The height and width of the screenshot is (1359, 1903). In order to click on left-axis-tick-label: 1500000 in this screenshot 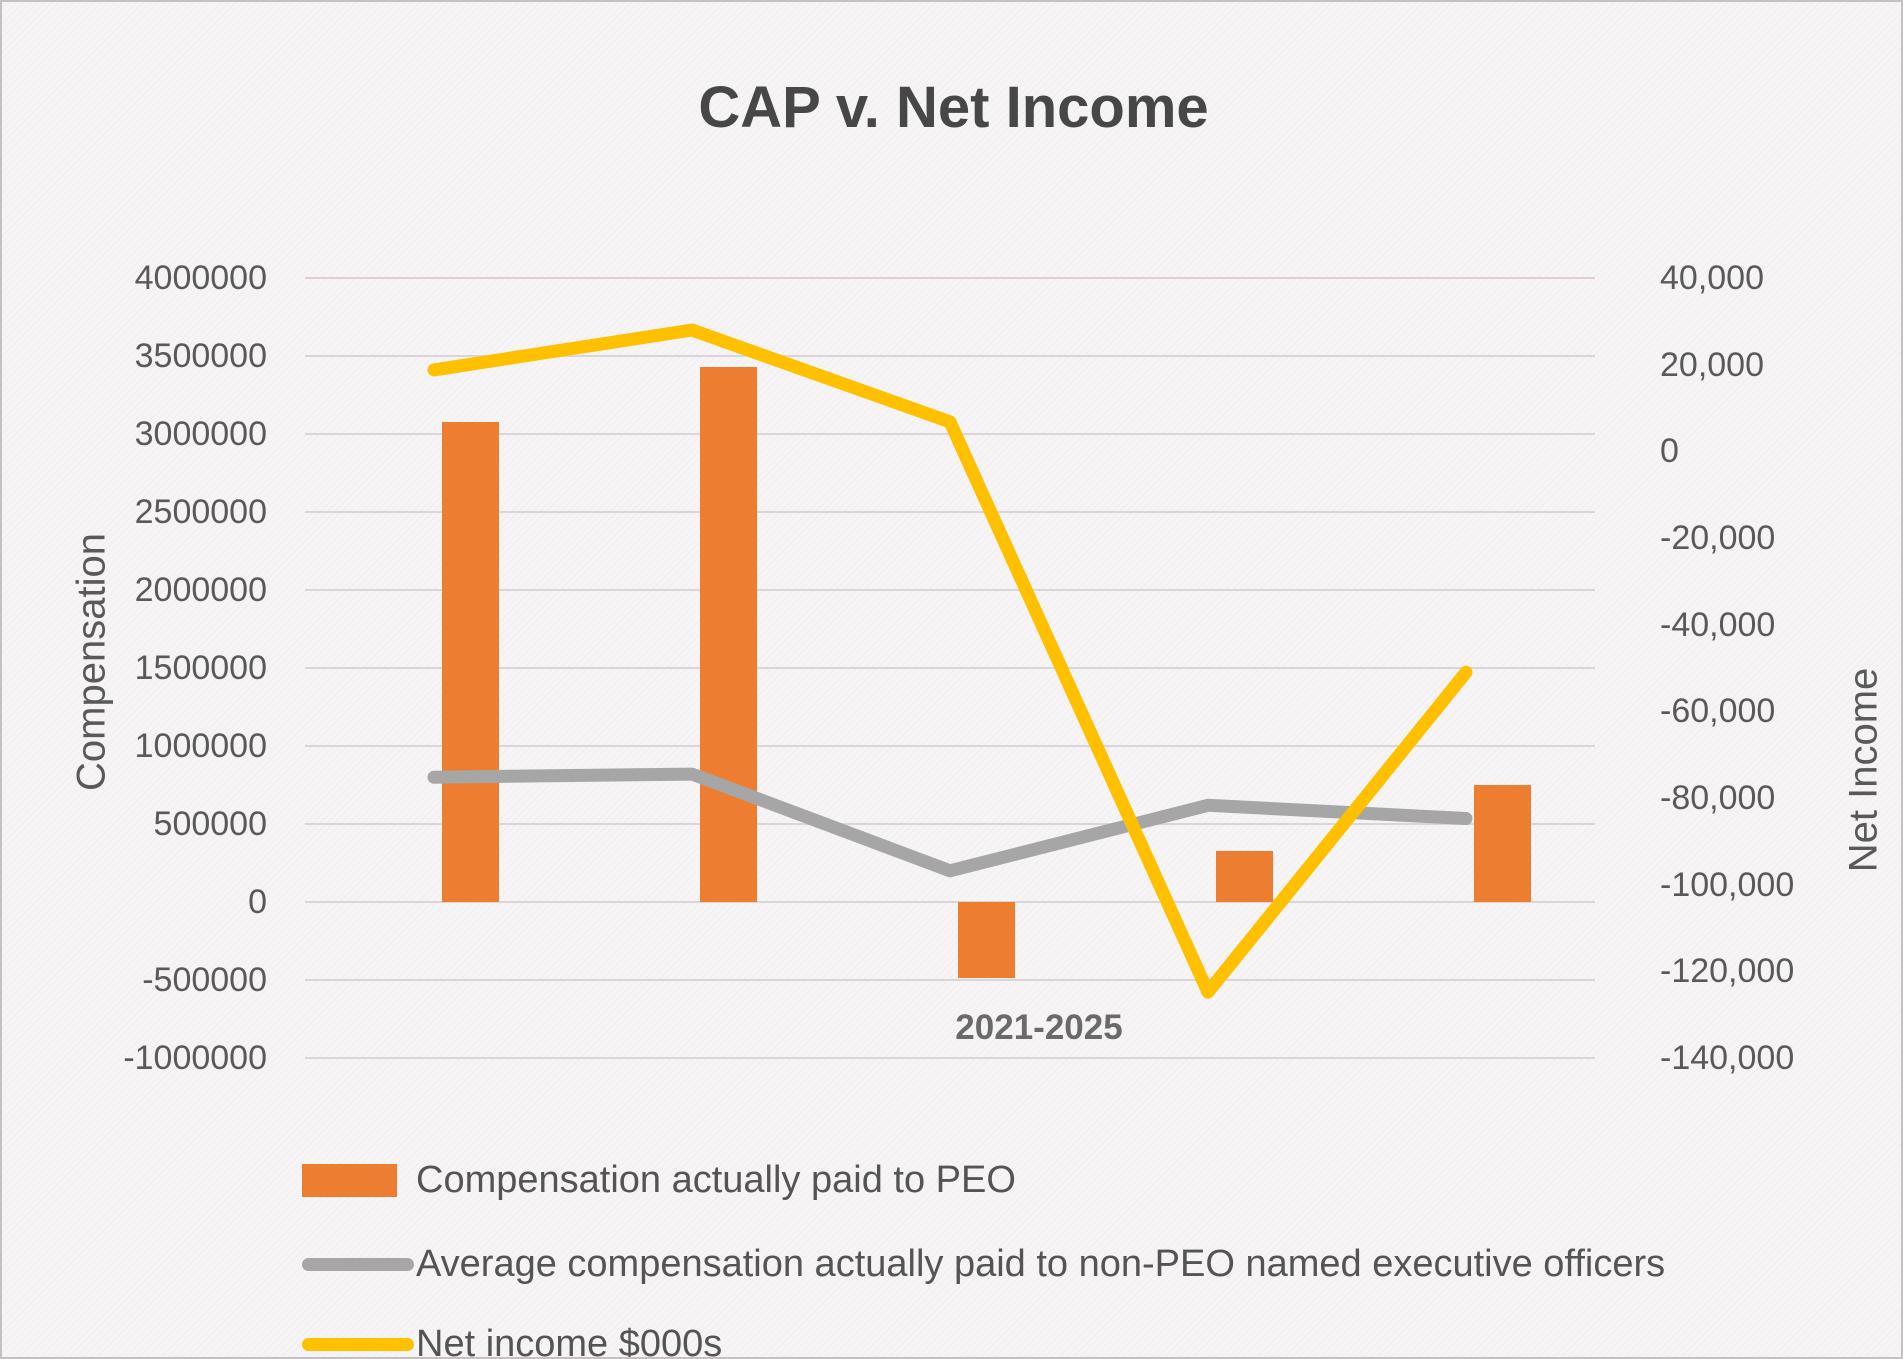, I will do `click(200, 668)`.